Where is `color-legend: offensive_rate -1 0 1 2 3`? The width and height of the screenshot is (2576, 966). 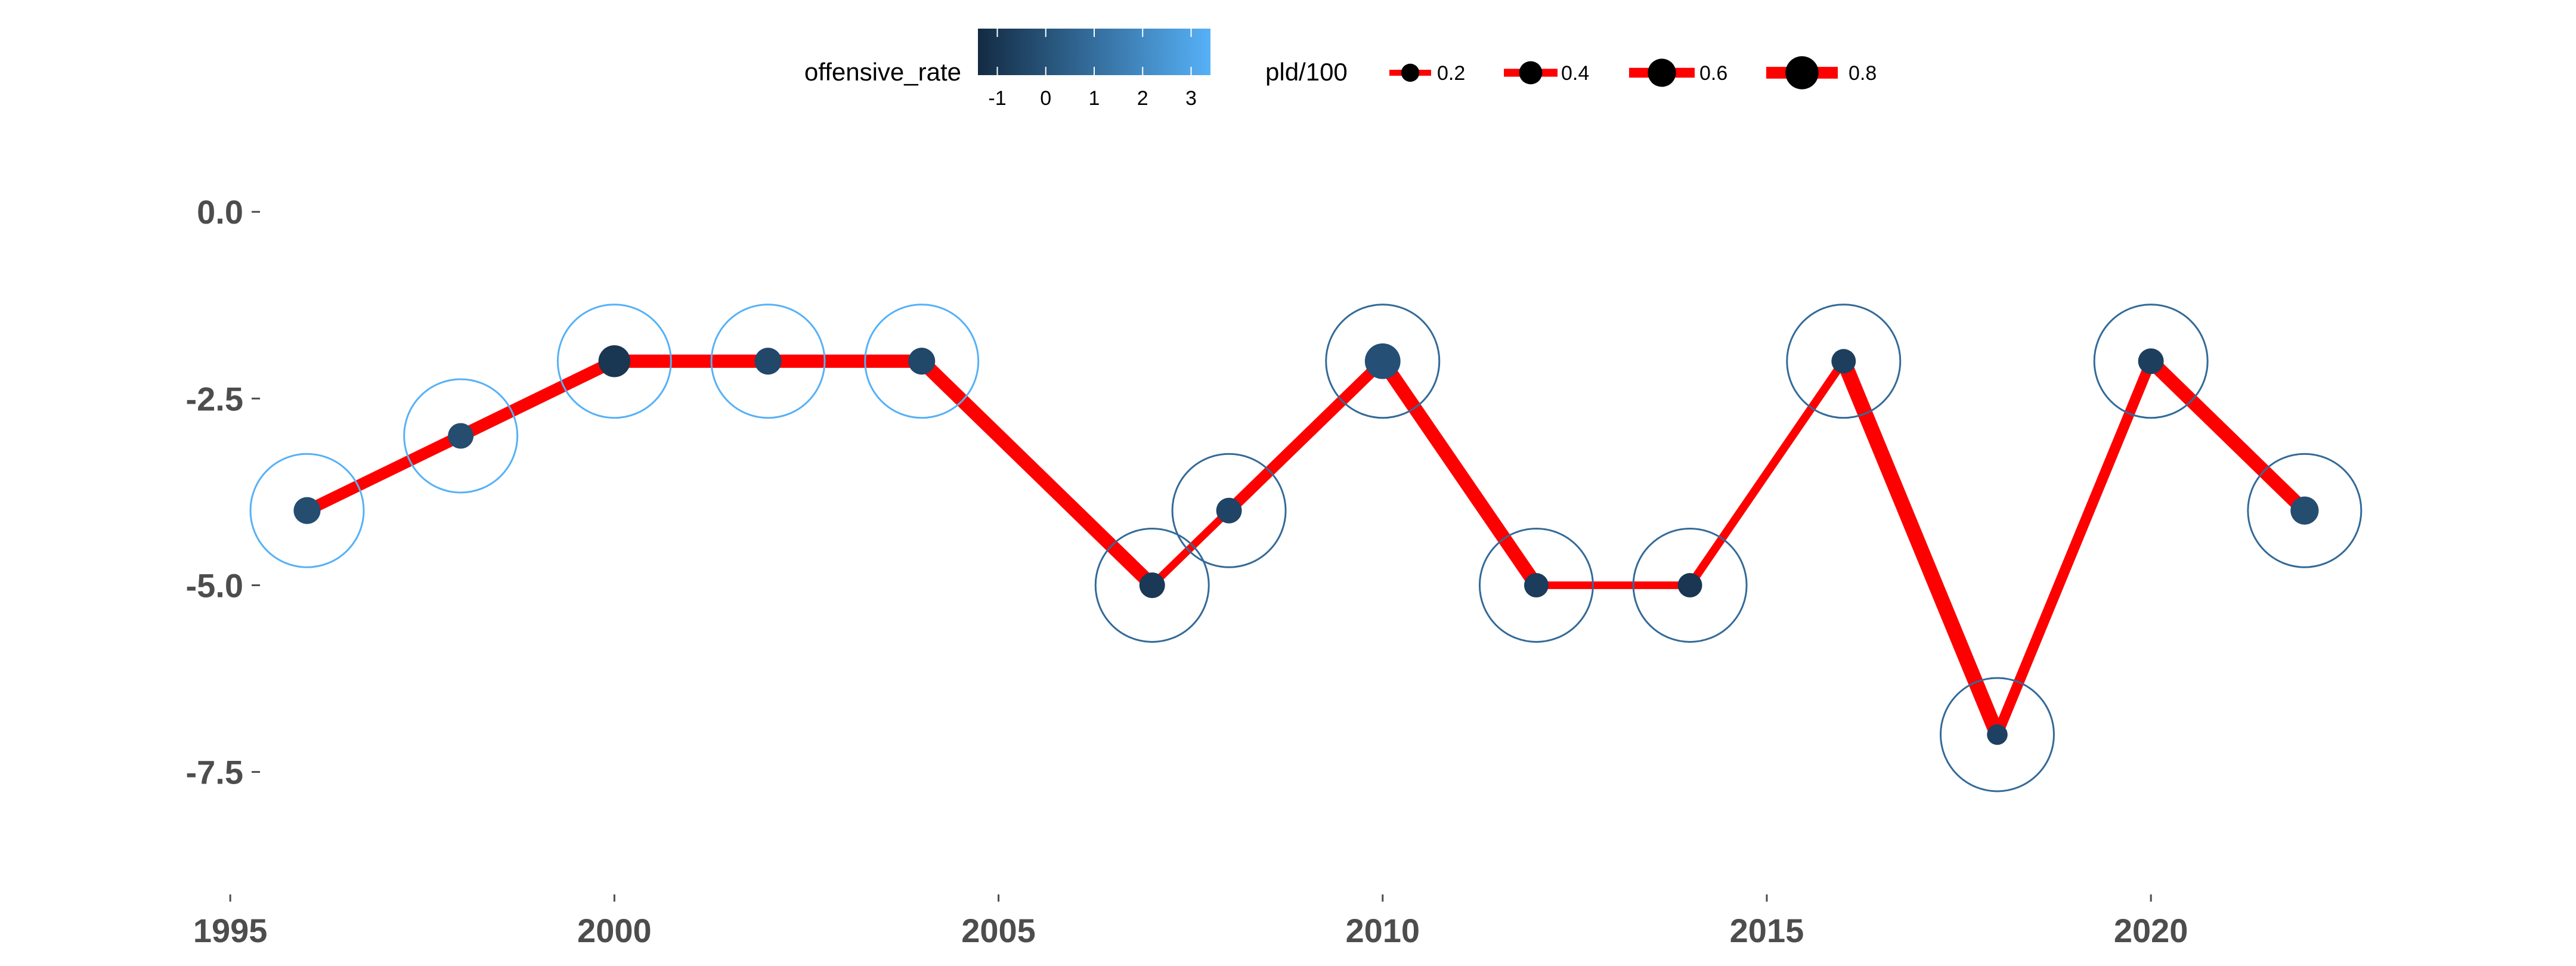 color-legend: offensive_rate -1 0 1 2 3 is located at coordinates (1007, 70).